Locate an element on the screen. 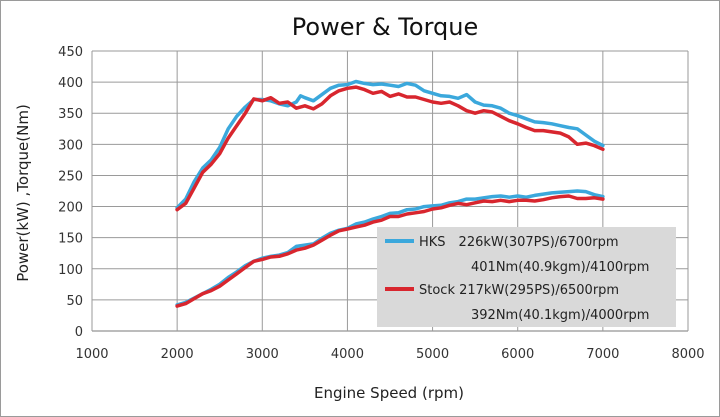  legend-hks-torque: 401Nm(40.9kgm)/4100rpm is located at coordinates (560, 267).